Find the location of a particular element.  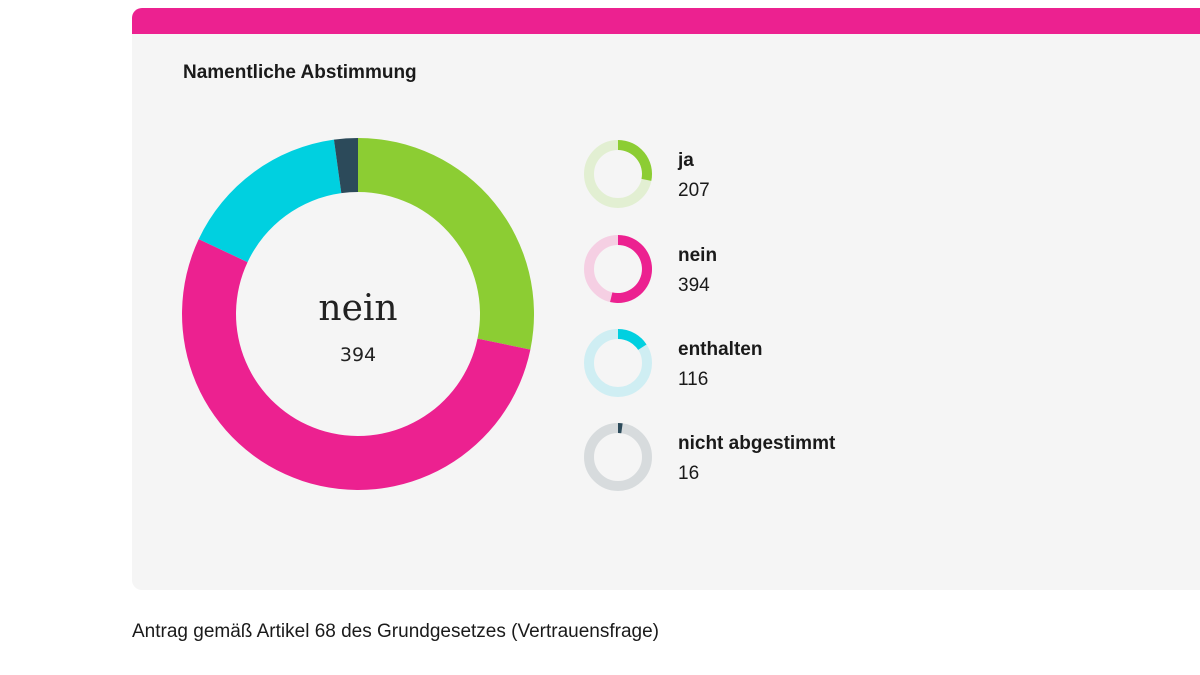

legend-item-nein: nein 394 is located at coordinates (782, 273).